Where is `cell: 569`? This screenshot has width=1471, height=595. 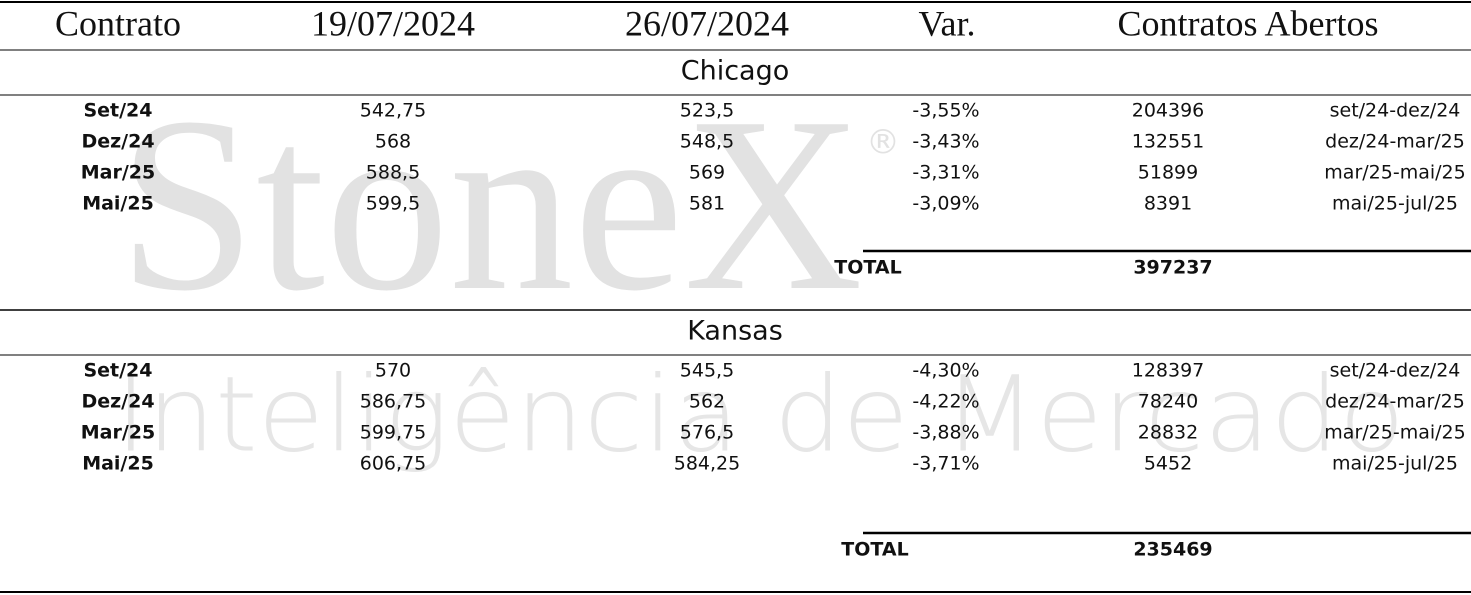 cell: 569 is located at coordinates (707, 173).